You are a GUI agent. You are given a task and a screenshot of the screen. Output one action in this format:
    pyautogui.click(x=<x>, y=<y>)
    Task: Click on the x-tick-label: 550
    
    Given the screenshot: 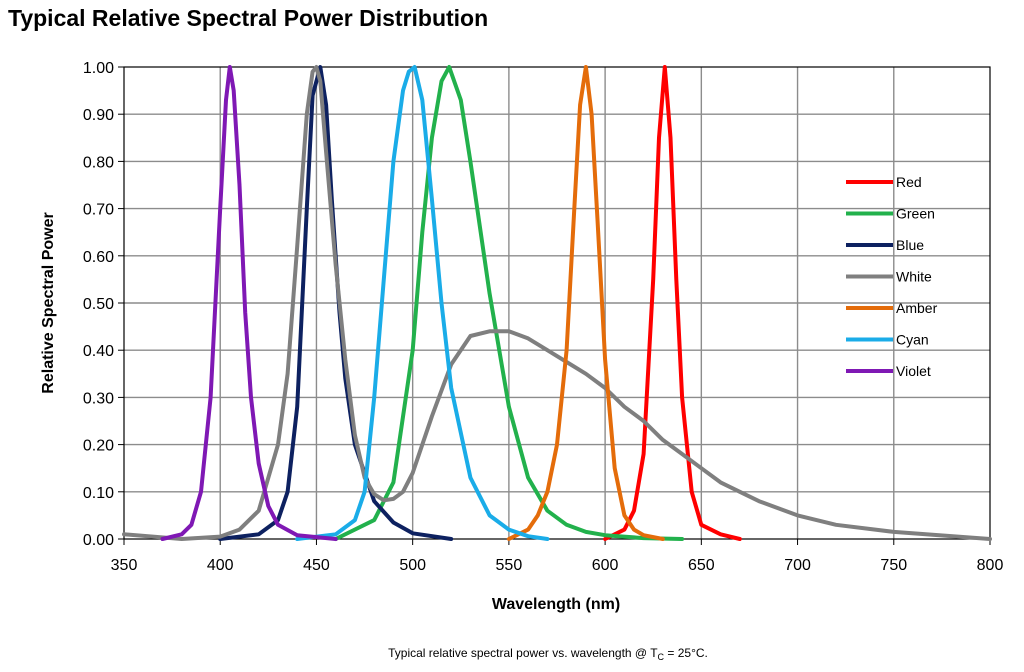 What is the action you would take?
    pyautogui.click(x=509, y=565)
    